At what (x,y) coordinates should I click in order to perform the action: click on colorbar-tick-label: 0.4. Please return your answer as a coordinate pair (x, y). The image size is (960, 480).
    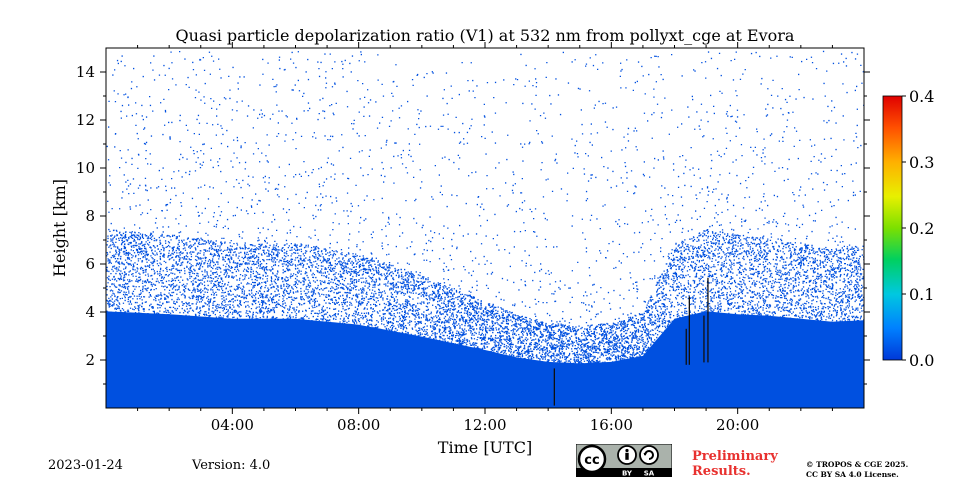
    Looking at the image, I should click on (921, 96).